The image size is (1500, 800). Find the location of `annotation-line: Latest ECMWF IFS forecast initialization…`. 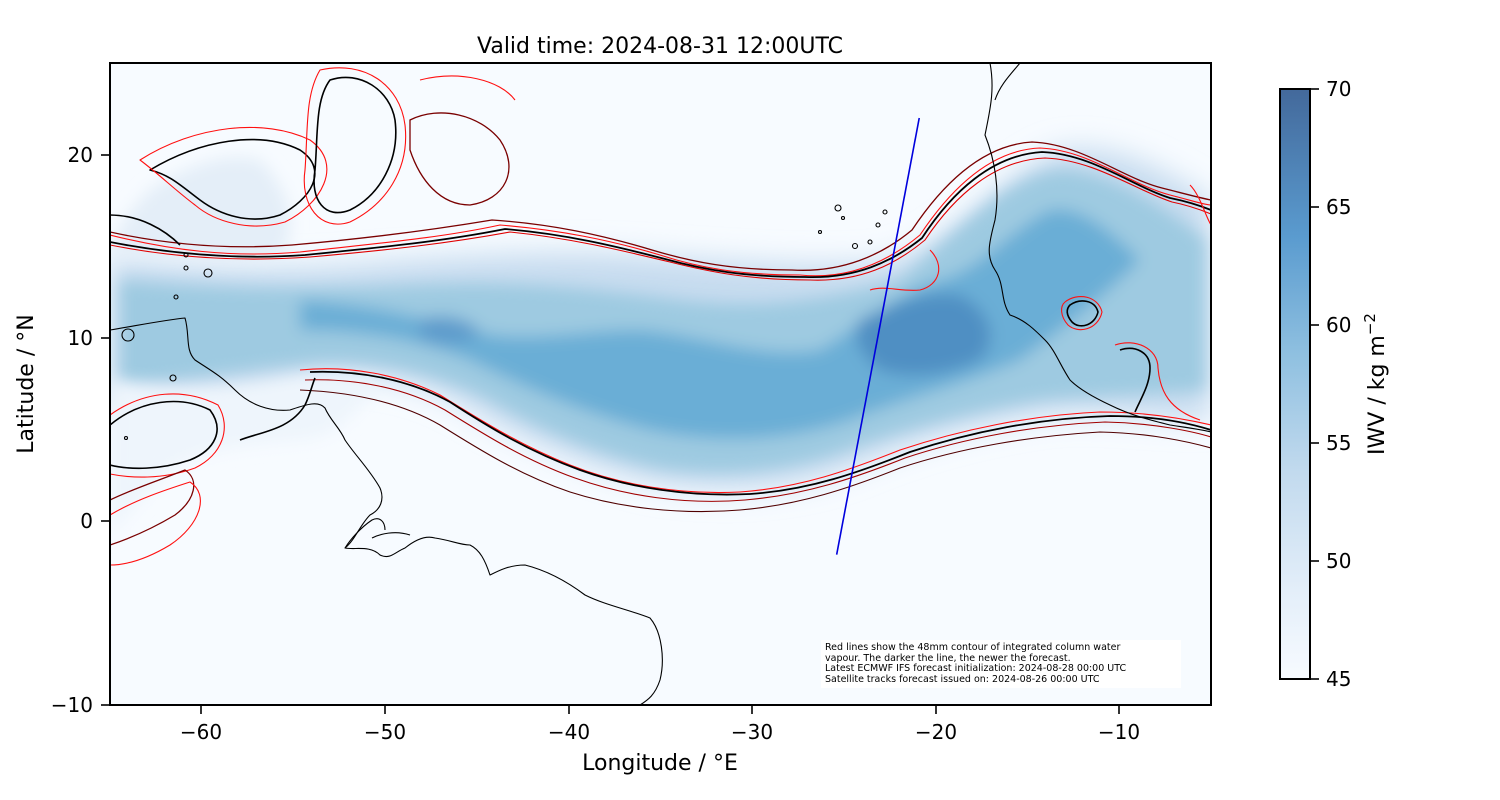

annotation-line: Latest ECMWF IFS forecast initialization… is located at coordinates (976, 668).